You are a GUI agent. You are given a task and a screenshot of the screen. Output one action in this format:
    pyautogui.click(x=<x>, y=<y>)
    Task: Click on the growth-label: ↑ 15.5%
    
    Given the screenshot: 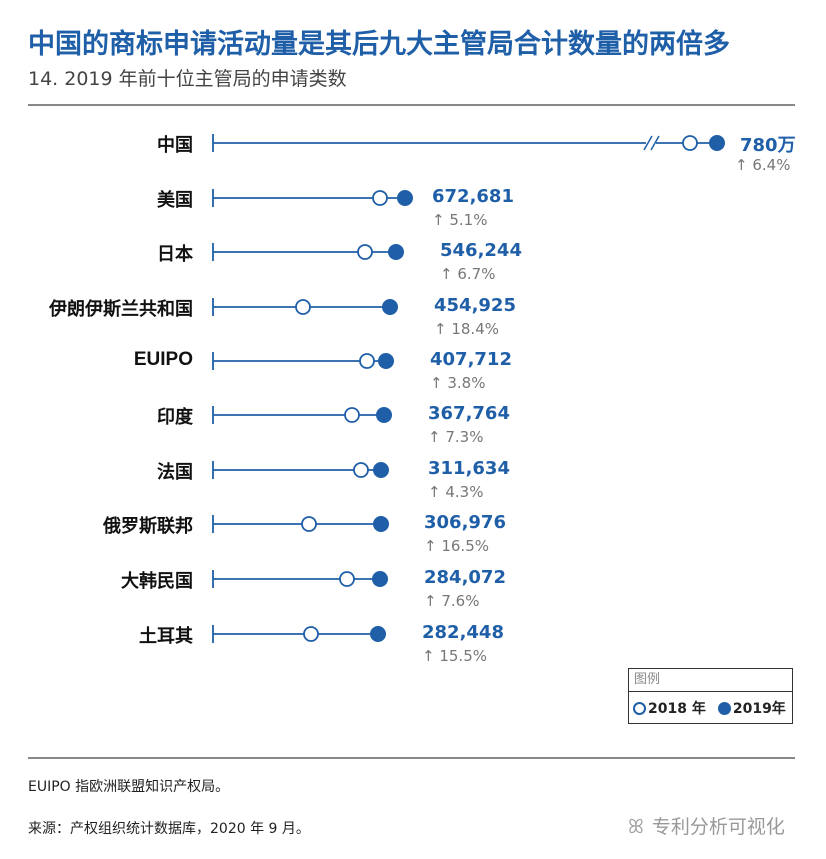 What is the action you would take?
    pyautogui.click(x=454, y=656)
    